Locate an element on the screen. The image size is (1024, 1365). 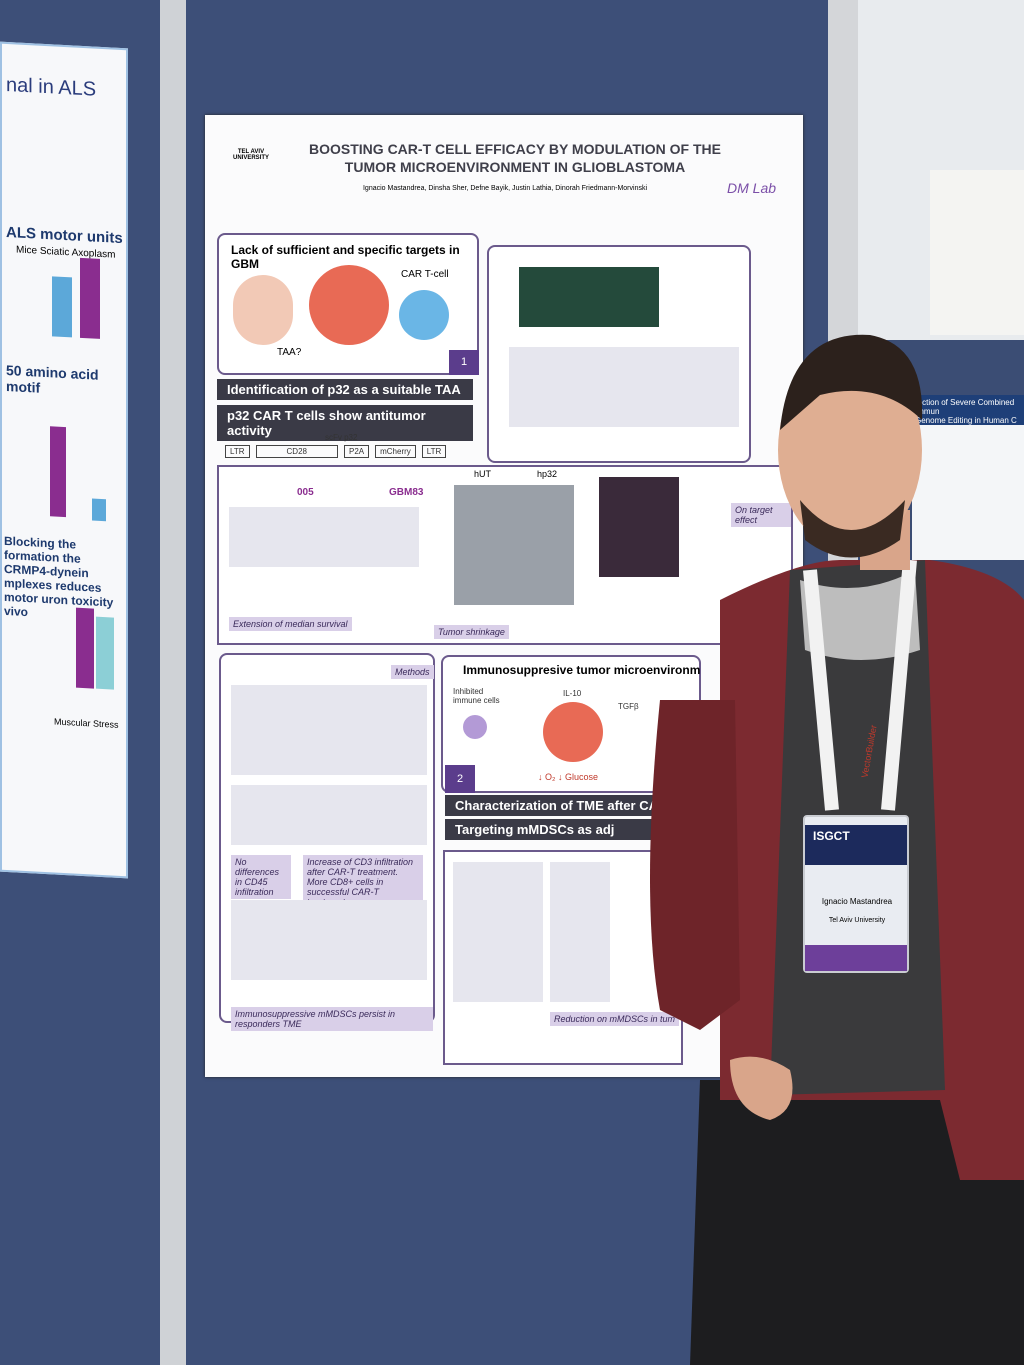
sleeve is located at coordinates (695, 865).